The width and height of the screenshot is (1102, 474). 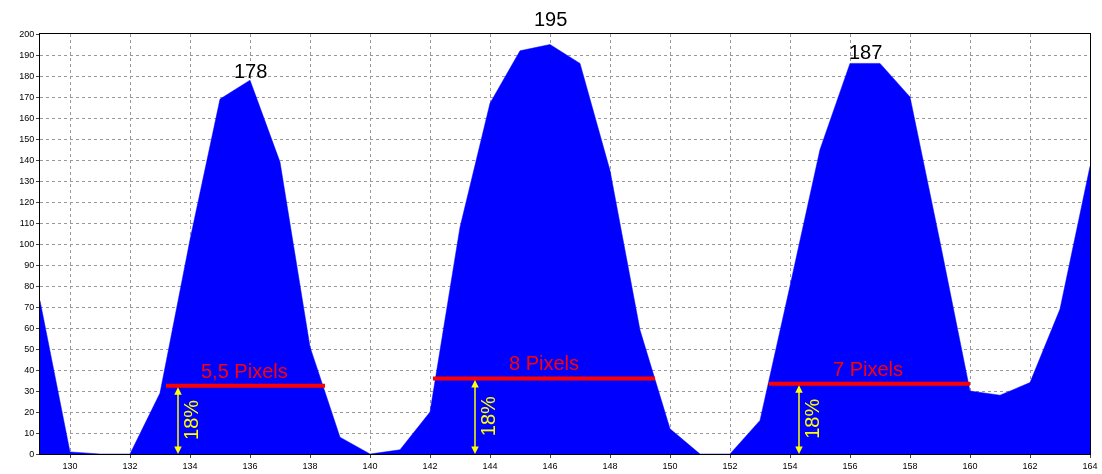 I want to click on x-tick-label: 136, so click(x=250, y=465).